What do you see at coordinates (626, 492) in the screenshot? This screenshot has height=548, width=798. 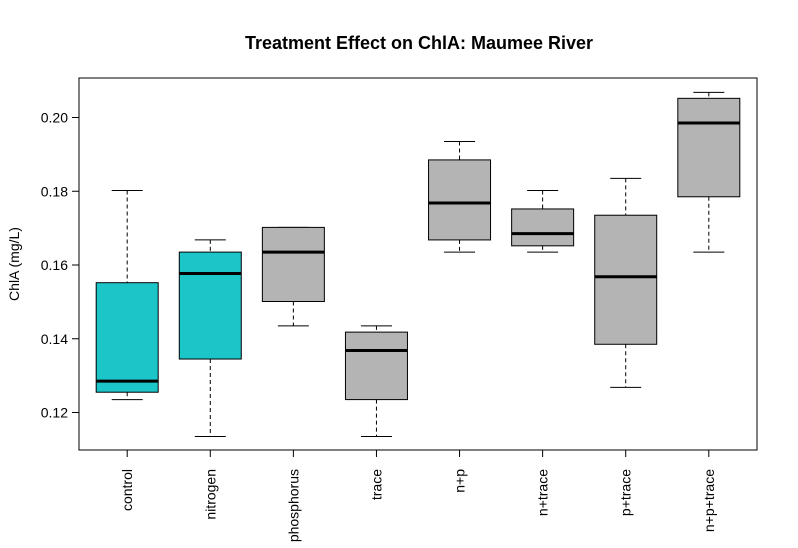 I see `x-tick-label: p+trace` at bounding box center [626, 492].